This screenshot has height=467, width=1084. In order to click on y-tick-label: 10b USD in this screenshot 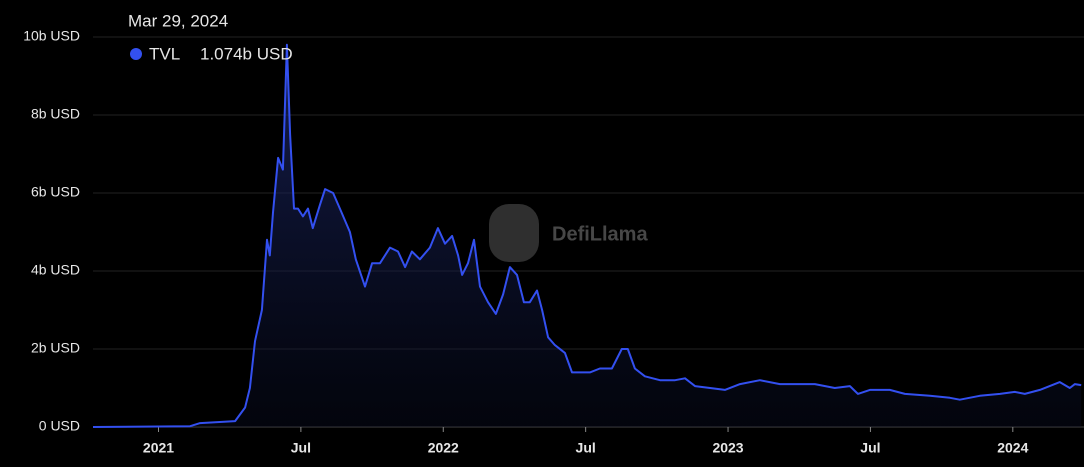, I will do `click(51, 36)`.